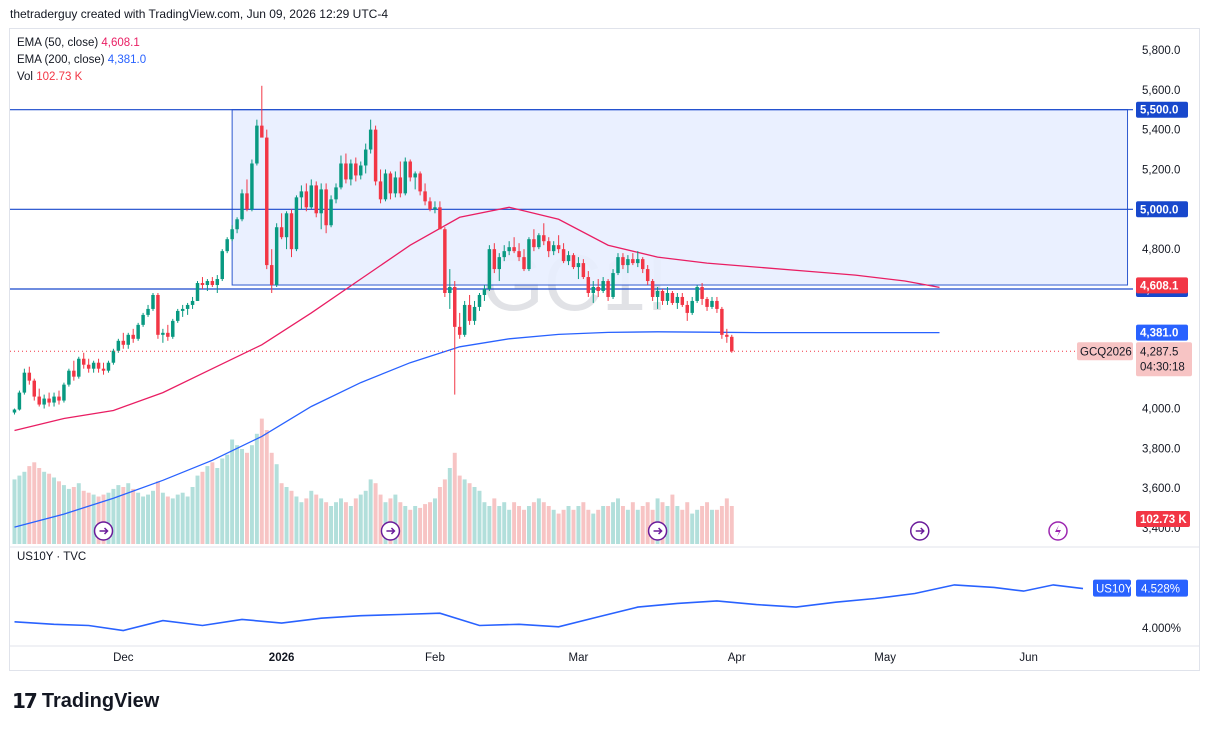  Describe the element at coordinates (81, 60) in the screenshot. I see `ema200-legend: EMA (200, close) 4,381.0` at that location.